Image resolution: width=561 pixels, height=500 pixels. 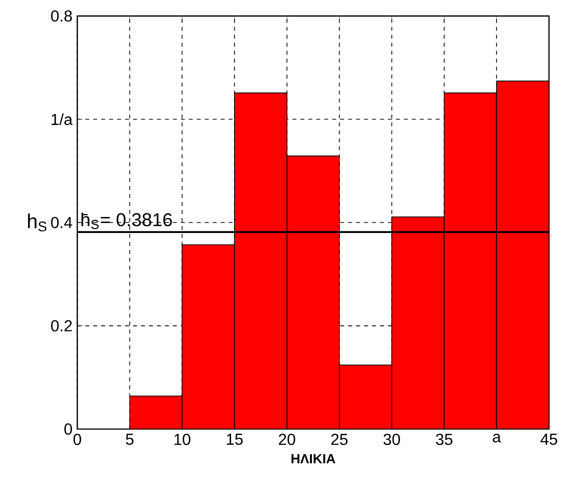 What do you see at coordinates (392, 440) in the screenshot?
I see `x-tick-label: 30` at bounding box center [392, 440].